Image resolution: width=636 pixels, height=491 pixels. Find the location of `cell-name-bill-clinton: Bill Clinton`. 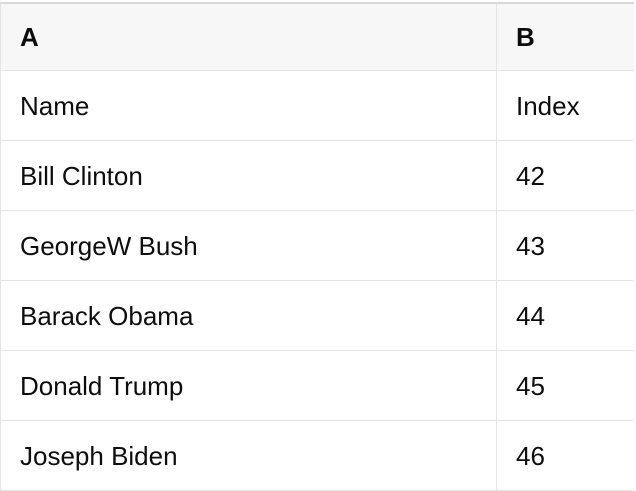

cell-name-bill-clinton: Bill Clinton is located at coordinates (249, 175).